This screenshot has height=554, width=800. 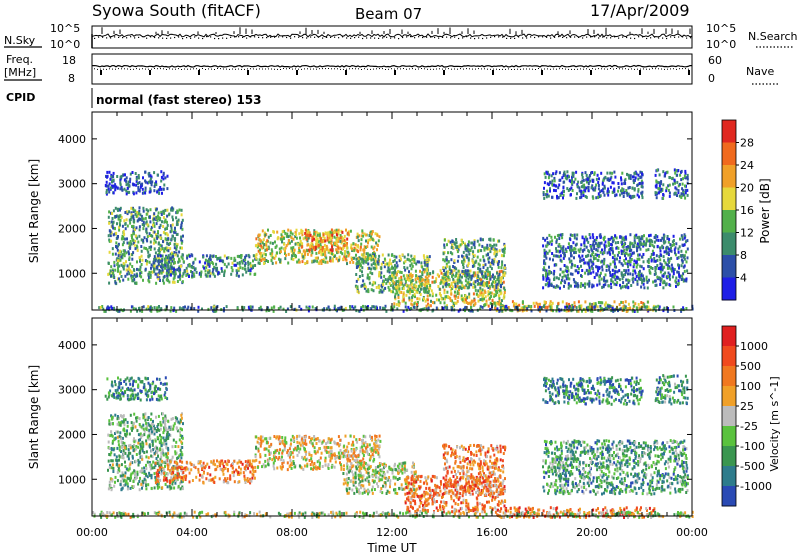 I want to click on cpid-label: CPID, so click(x=20, y=97).